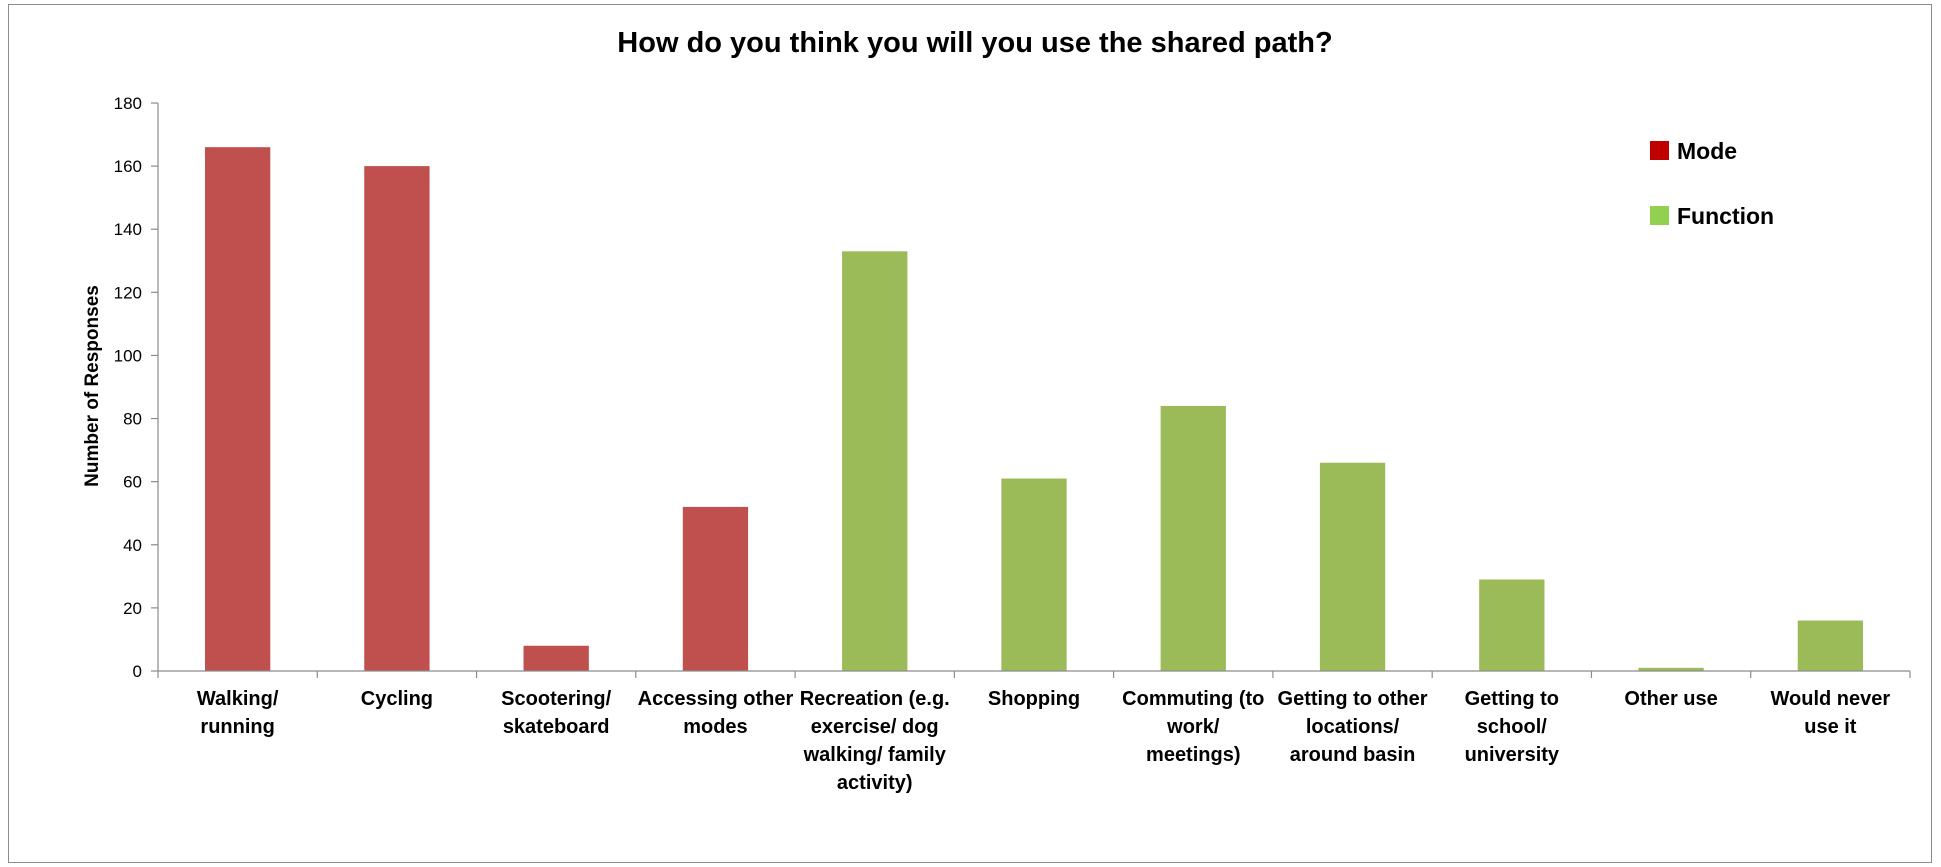 The height and width of the screenshot is (867, 1941). Describe the element at coordinates (128, 229) in the screenshot. I see `y-tick-label: 140` at that location.